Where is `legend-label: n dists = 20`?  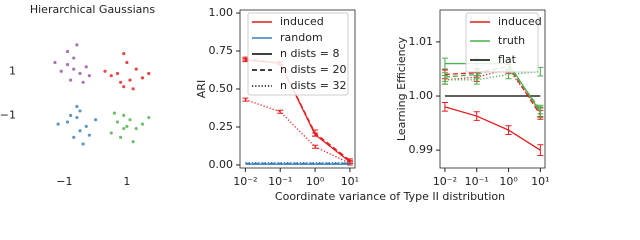 legend-label: n dists = 20 is located at coordinates (313, 69).